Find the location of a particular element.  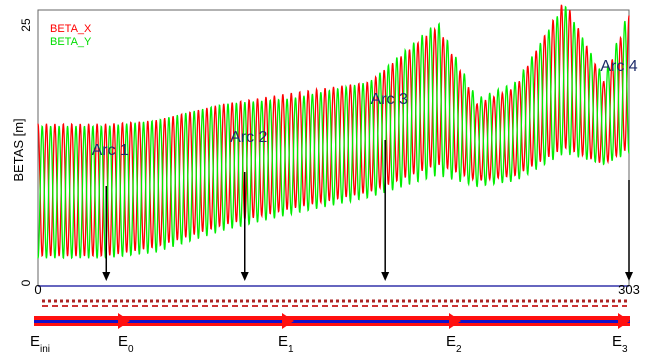

annotation-arc-1: Arc 1 is located at coordinates (110, 150).